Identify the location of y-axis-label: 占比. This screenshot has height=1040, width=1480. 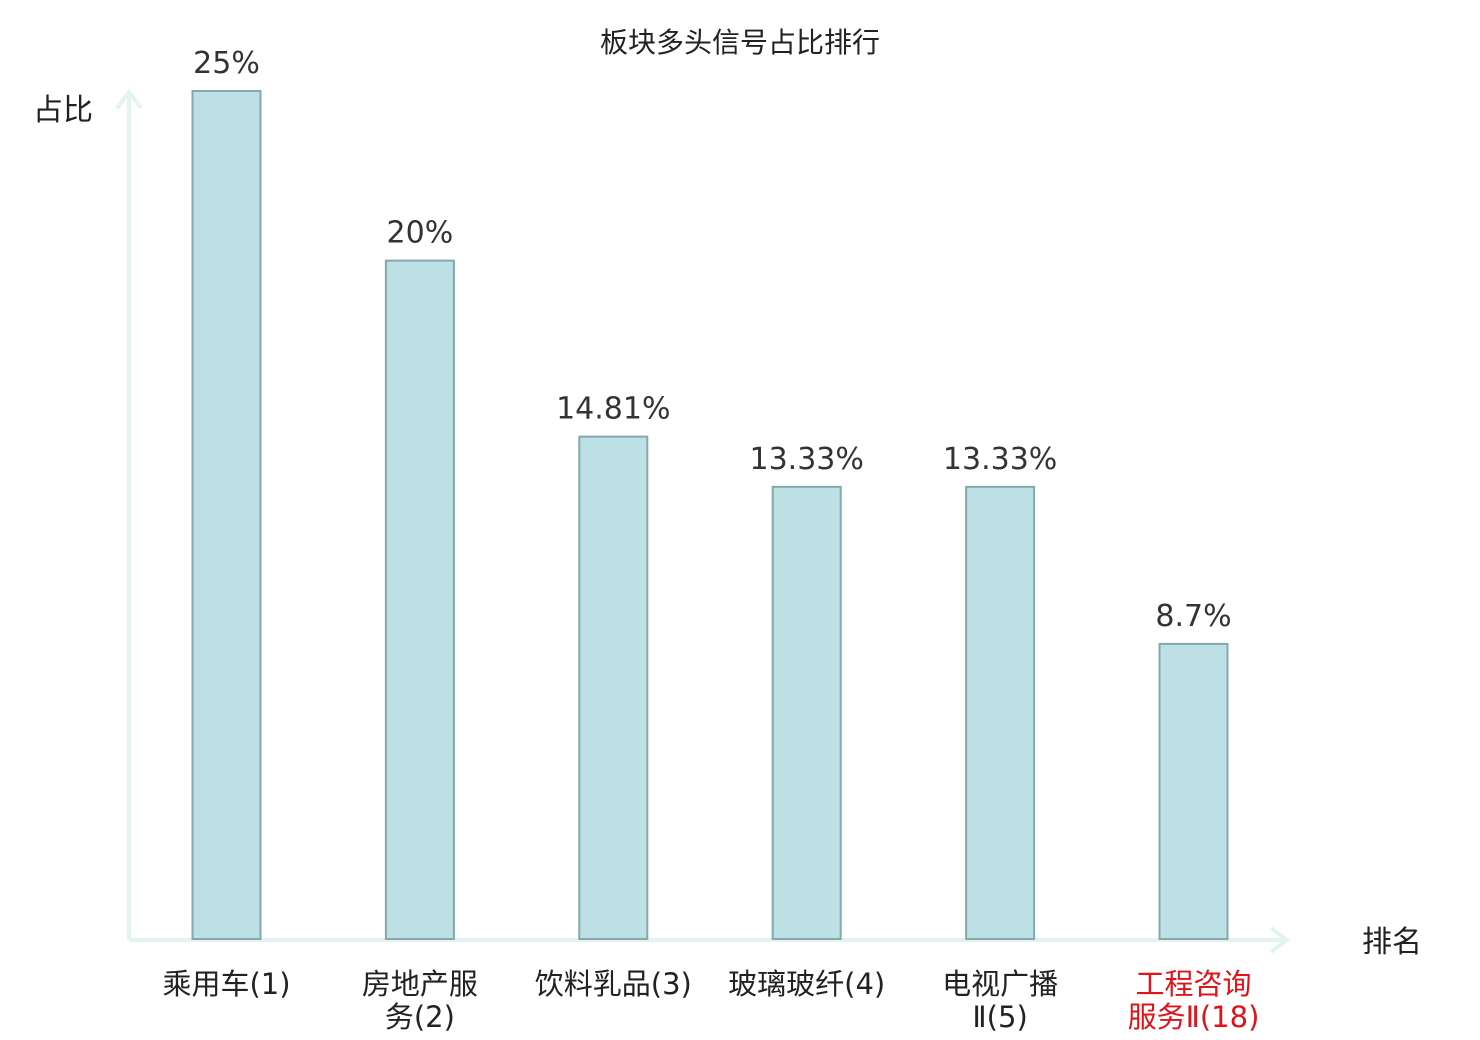
(63, 110).